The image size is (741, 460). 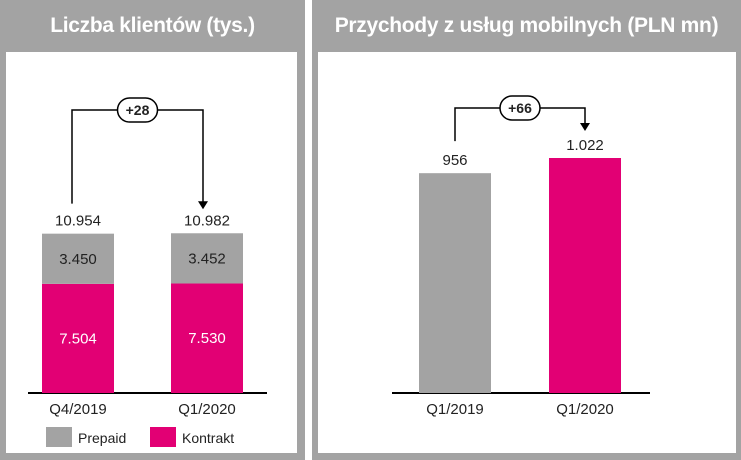 What do you see at coordinates (163, 437) in the screenshot?
I see `legend-kontrakt-swatch` at bounding box center [163, 437].